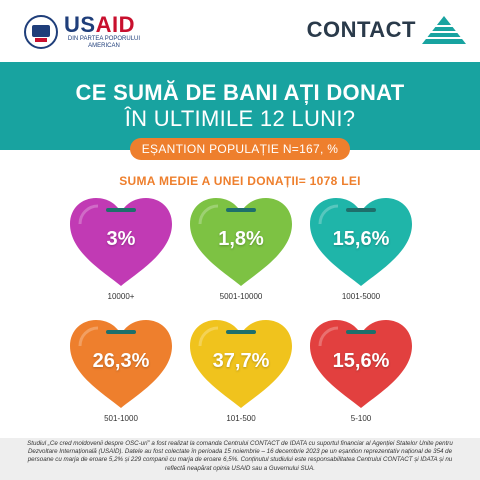  I want to click on heart-category-label: 501-1000, so click(121, 418).